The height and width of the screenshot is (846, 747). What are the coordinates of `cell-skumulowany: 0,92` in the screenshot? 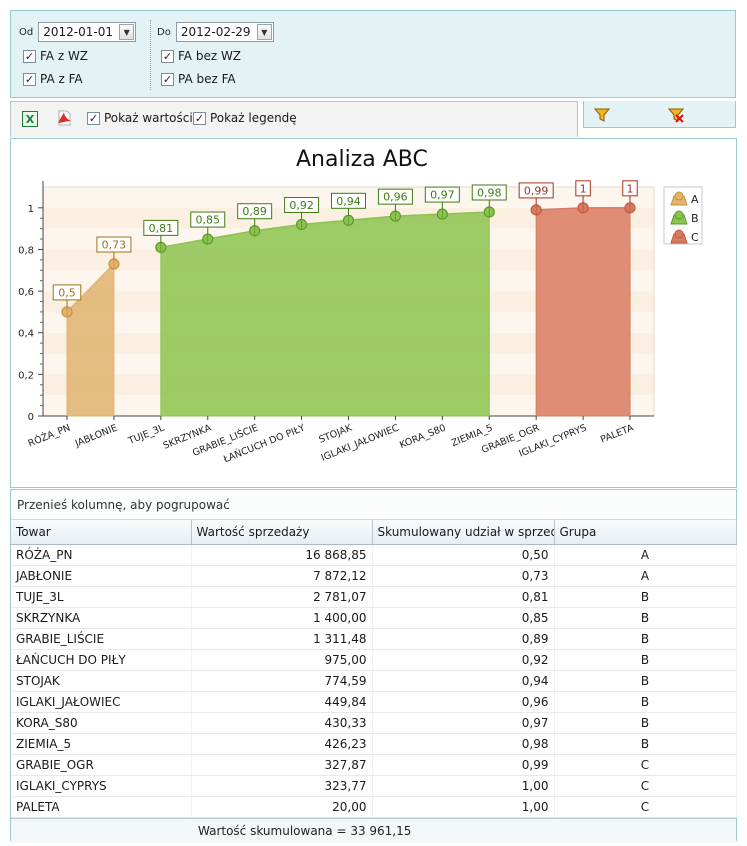 It's located at (463, 660).